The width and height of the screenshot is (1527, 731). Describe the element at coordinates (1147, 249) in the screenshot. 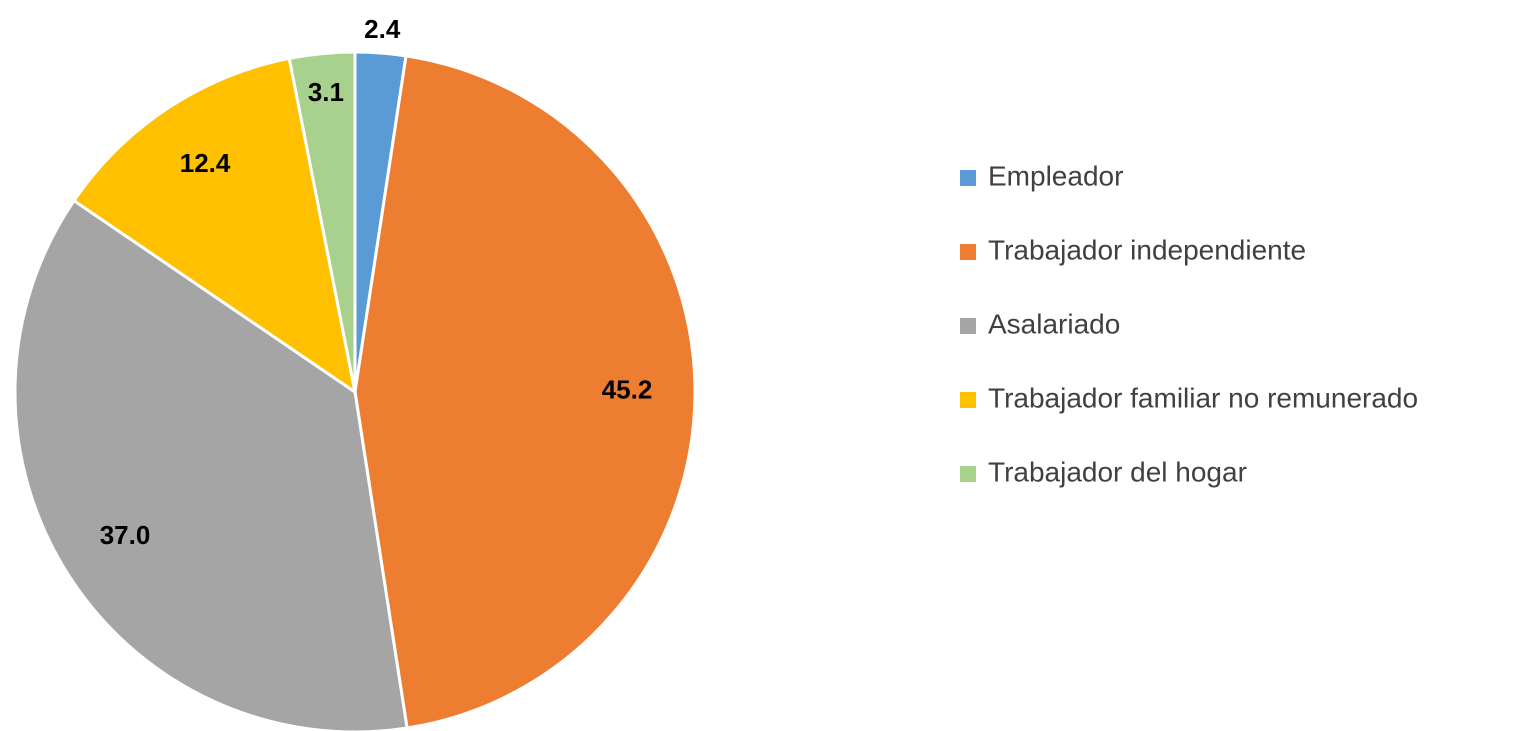

I see `legend-label: Trabajador independiente` at that location.